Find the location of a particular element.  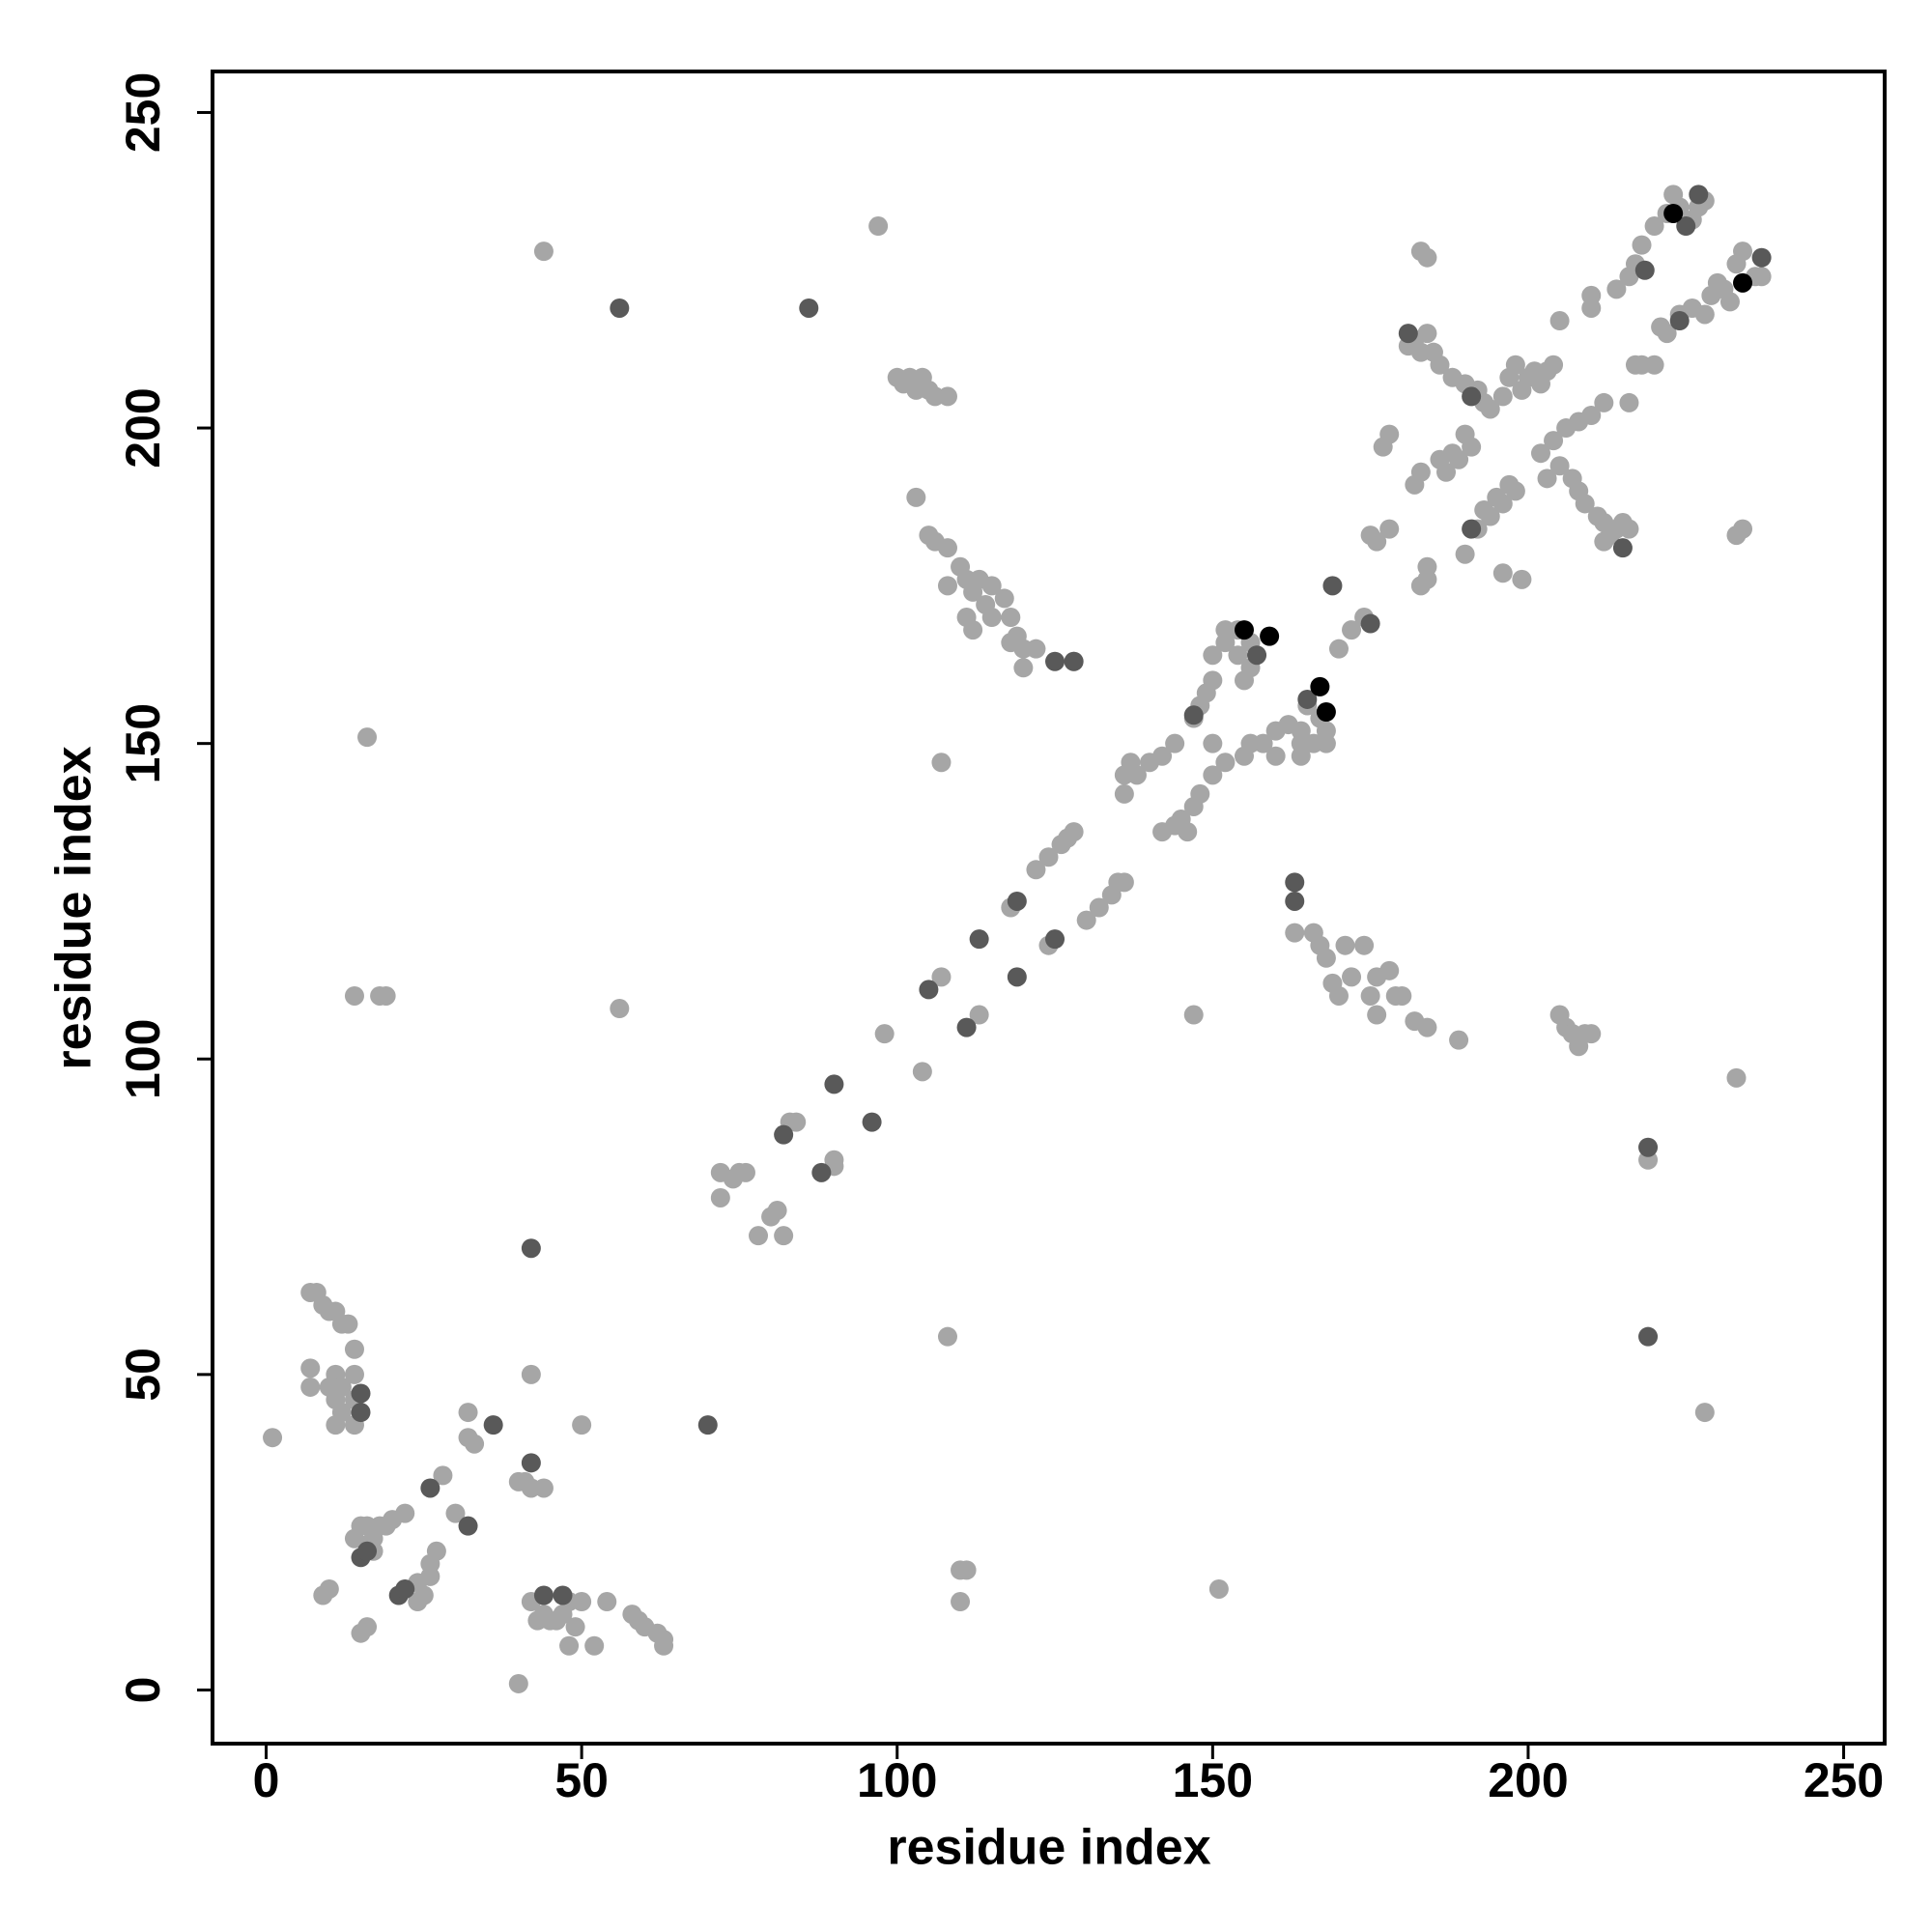

y-tick-label: 250 is located at coordinates (143, 112).